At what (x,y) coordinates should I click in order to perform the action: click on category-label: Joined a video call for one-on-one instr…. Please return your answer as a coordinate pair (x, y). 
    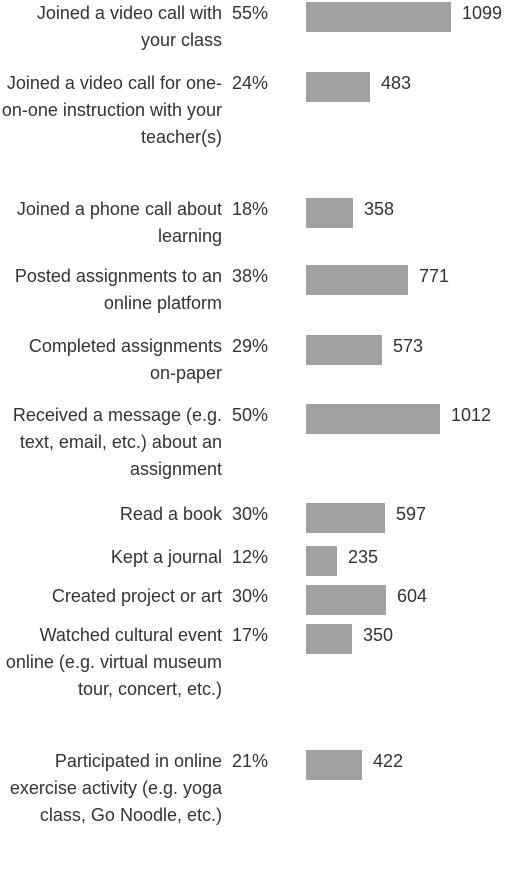
    Looking at the image, I should click on (111, 110).